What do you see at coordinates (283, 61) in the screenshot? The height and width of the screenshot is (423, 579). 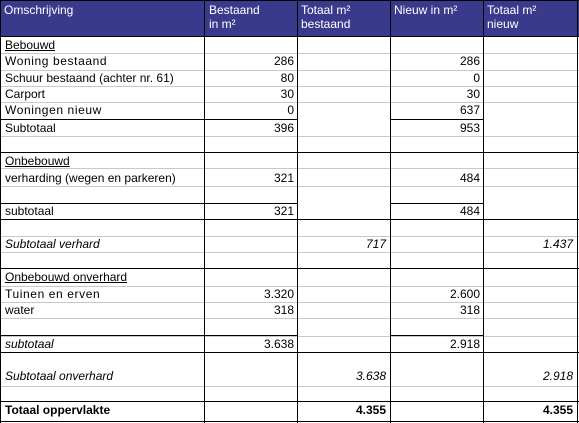 I see `row-bestaand: 286` at bounding box center [283, 61].